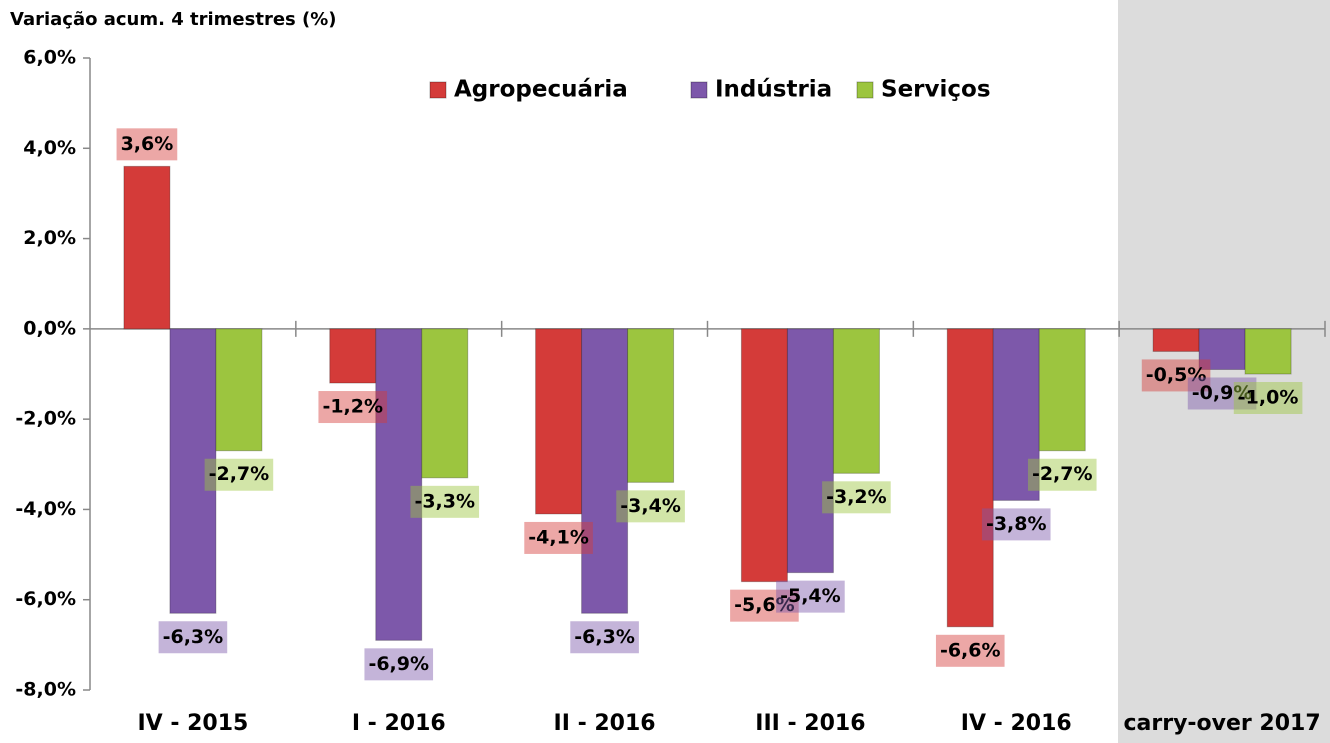 The height and width of the screenshot is (743, 1330). What do you see at coordinates (1221, 723) in the screenshot?
I see `x-tick-label: carry-over 2017` at bounding box center [1221, 723].